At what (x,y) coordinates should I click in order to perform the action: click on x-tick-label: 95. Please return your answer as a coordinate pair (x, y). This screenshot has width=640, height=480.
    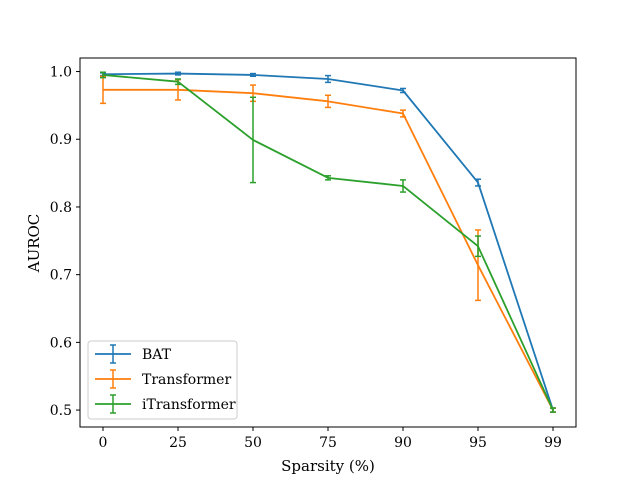
    Looking at the image, I should click on (478, 443).